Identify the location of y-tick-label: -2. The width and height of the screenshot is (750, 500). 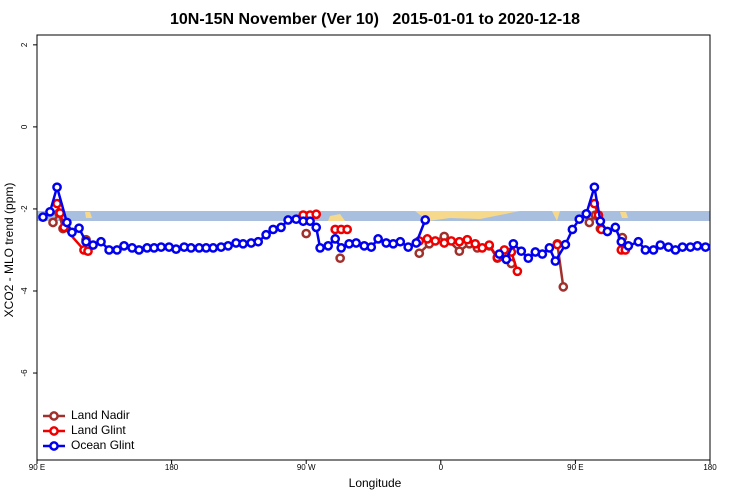
(24, 209).